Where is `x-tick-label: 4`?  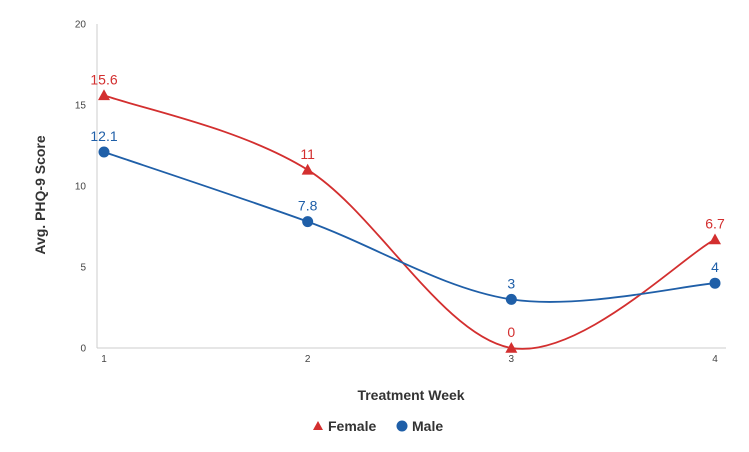 x-tick-label: 4 is located at coordinates (715, 359).